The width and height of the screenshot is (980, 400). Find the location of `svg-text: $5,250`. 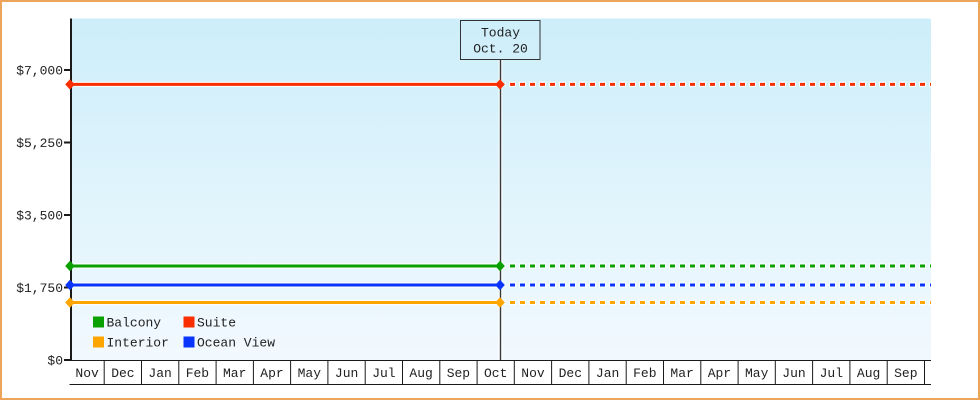

svg-text: $5,250 is located at coordinates (39, 143).